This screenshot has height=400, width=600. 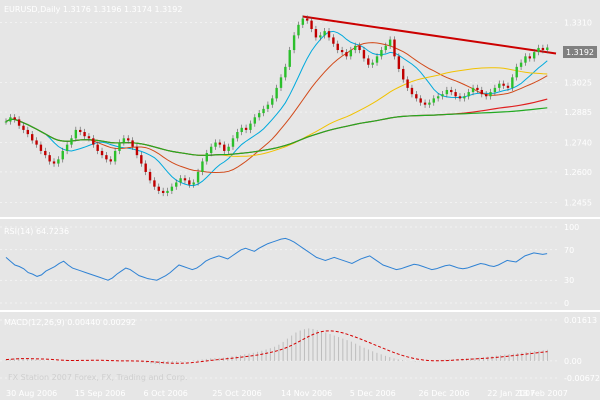 I want to click on date-tick-3: 25 Oct 2006, so click(x=236, y=393).